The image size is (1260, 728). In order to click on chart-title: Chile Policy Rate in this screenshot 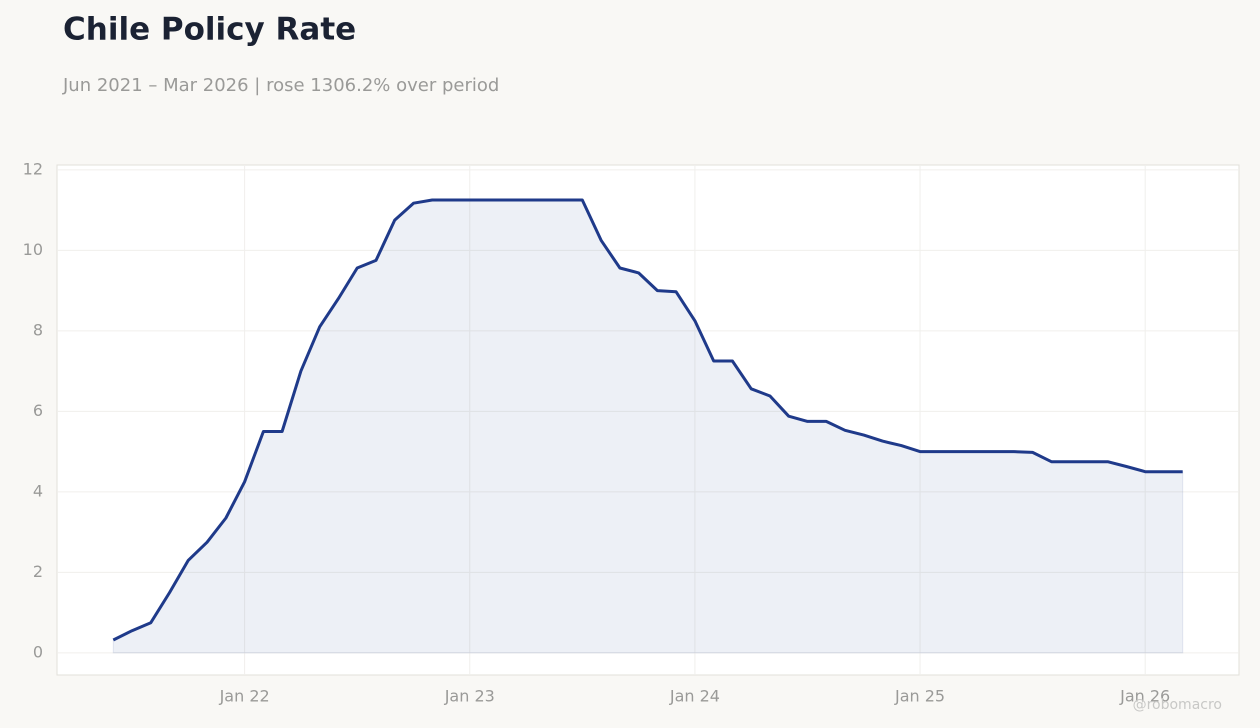, I will do `click(209, 30)`.